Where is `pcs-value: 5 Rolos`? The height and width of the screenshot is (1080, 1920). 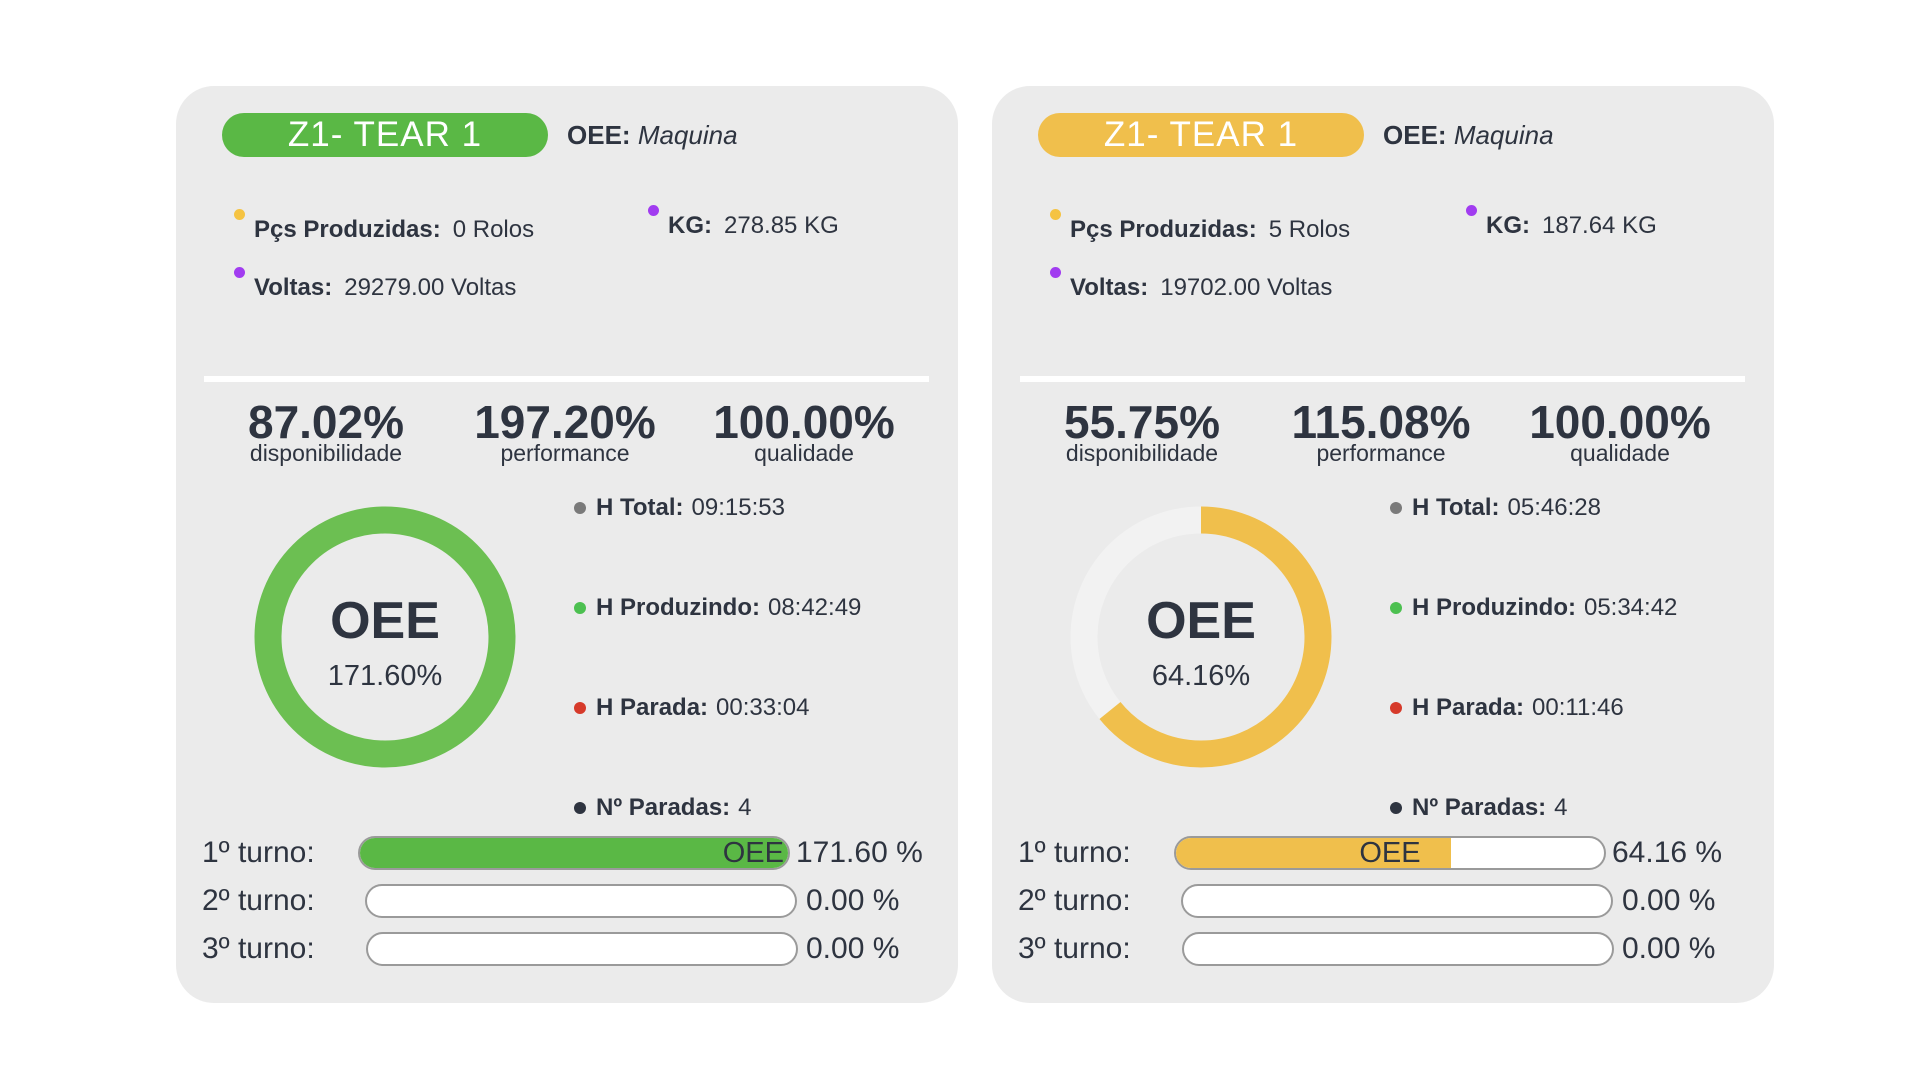
pcs-value: 5 Rolos is located at coordinates (1309, 229).